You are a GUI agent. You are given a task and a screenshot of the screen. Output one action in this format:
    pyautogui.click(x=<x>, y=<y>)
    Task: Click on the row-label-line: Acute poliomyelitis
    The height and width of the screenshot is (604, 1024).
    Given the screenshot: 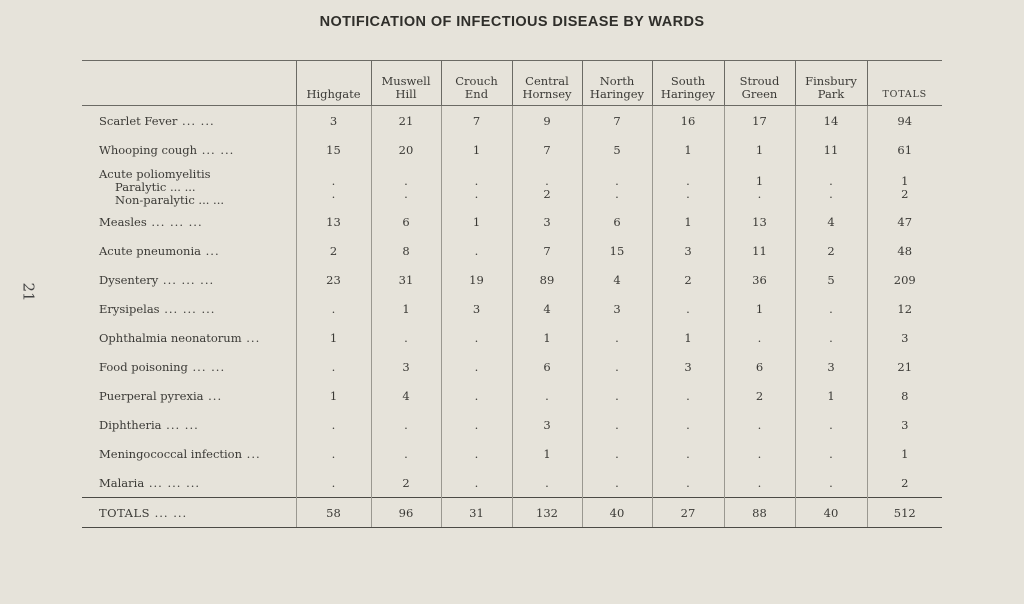 What is the action you would take?
    pyautogui.click(x=155, y=174)
    